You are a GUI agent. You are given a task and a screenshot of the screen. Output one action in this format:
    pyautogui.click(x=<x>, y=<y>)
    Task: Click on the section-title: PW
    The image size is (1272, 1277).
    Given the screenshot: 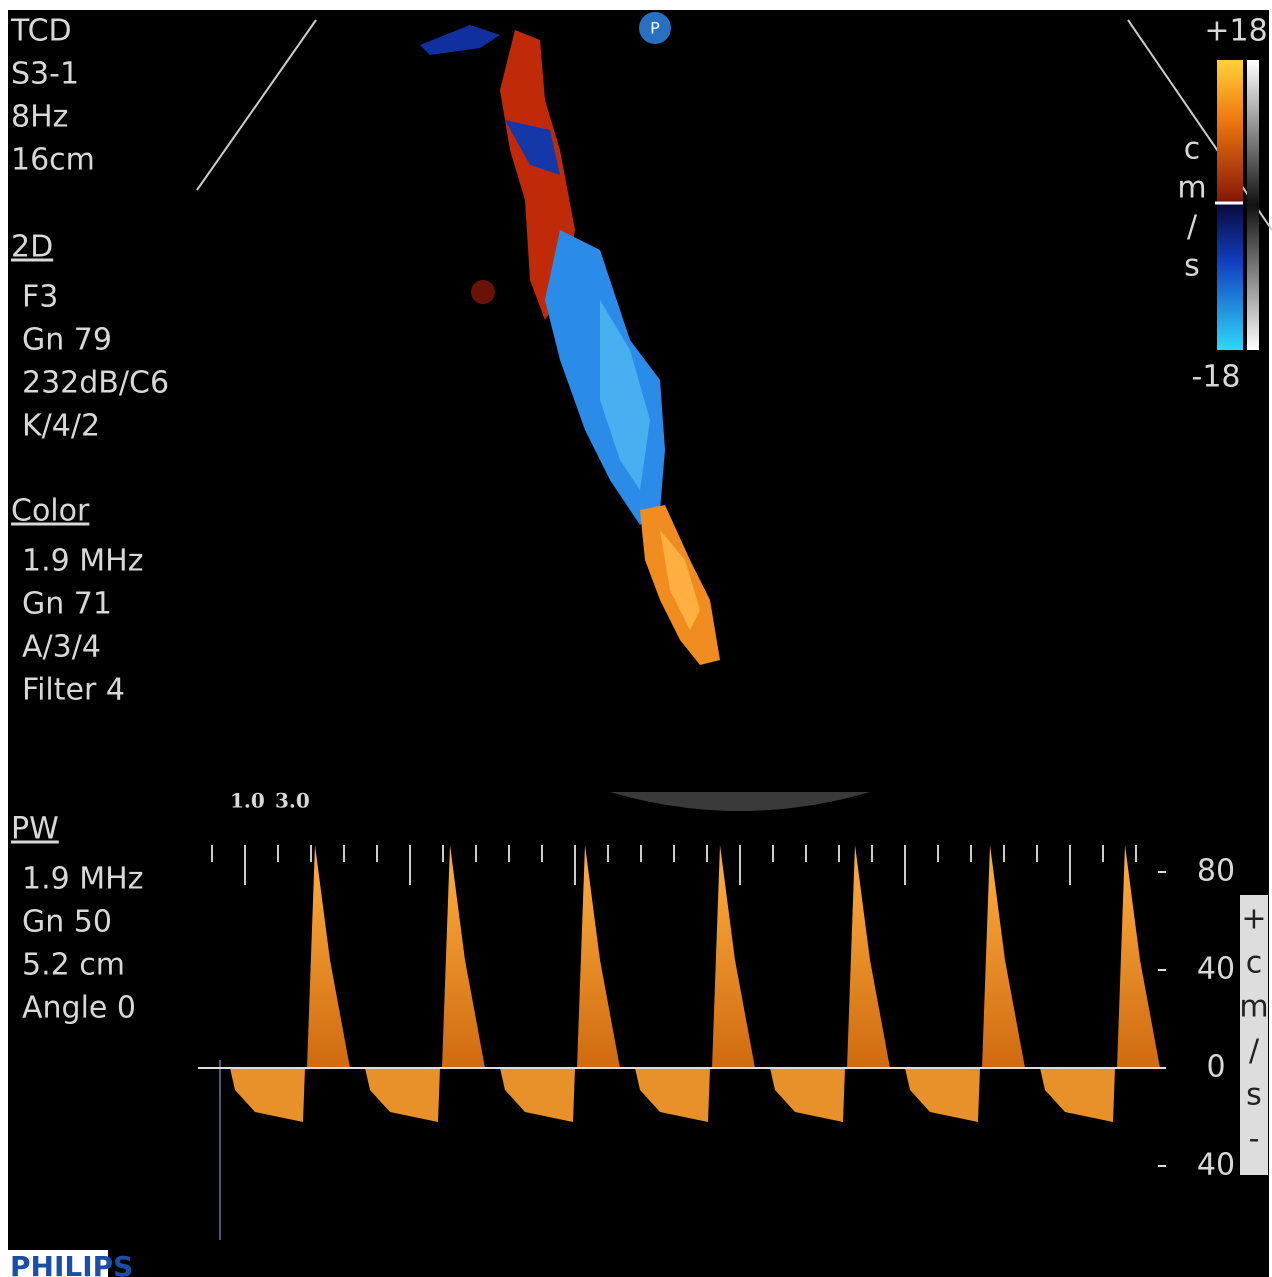 What is the action you would take?
    pyautogui.click(x=35, y=829)
    